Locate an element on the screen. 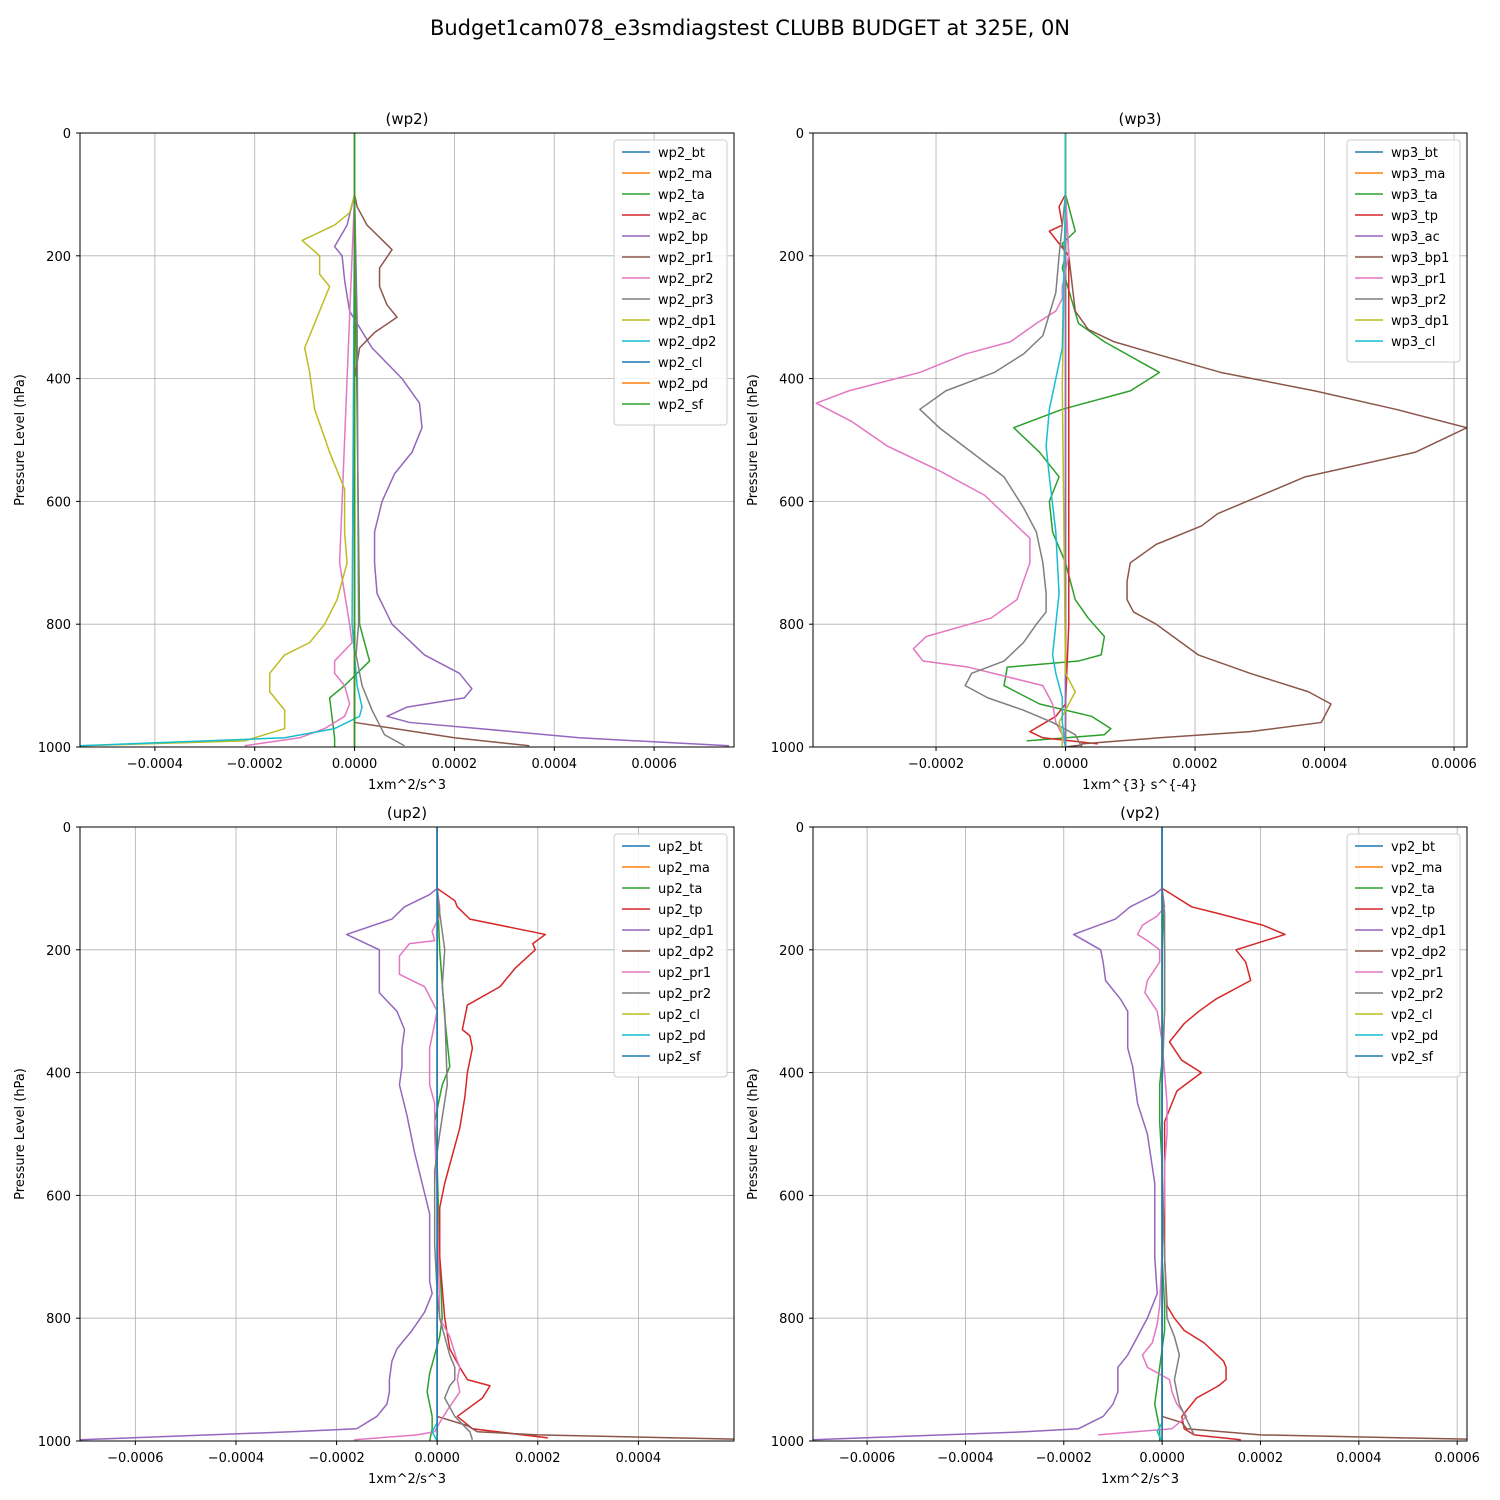 The image size is (1500, 1500). legend-label: wp2_bt is located at coordinates (681, 153).